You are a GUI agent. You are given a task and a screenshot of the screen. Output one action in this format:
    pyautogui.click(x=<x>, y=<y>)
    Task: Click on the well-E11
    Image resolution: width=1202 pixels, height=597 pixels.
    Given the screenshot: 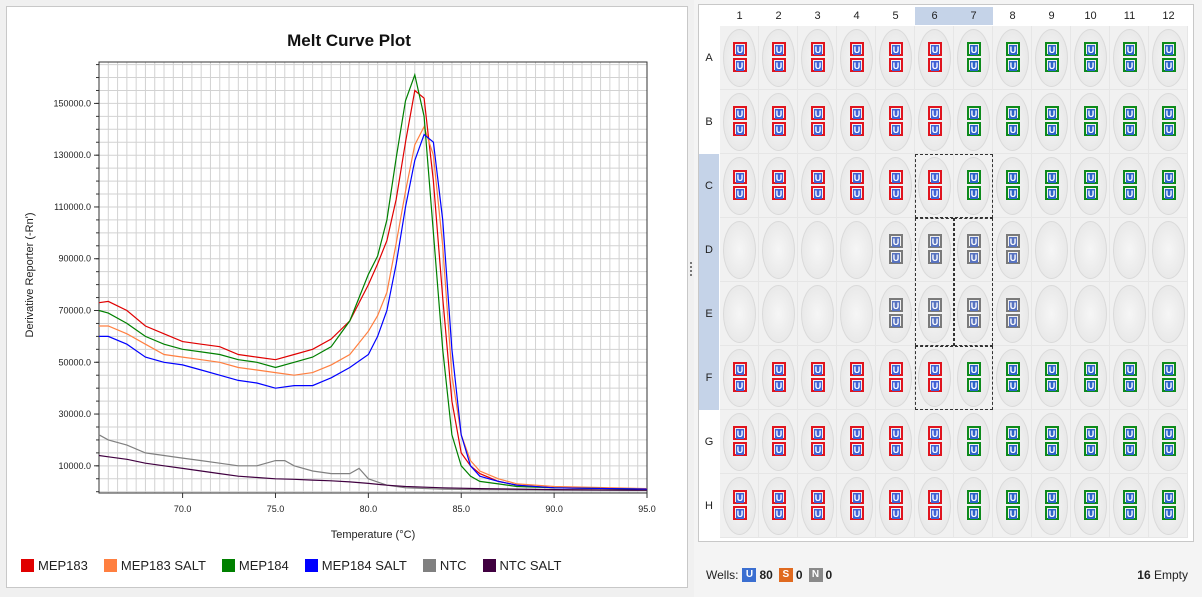 What is the action you would take?
    pyautogui.click(x=1129, y=314)
    